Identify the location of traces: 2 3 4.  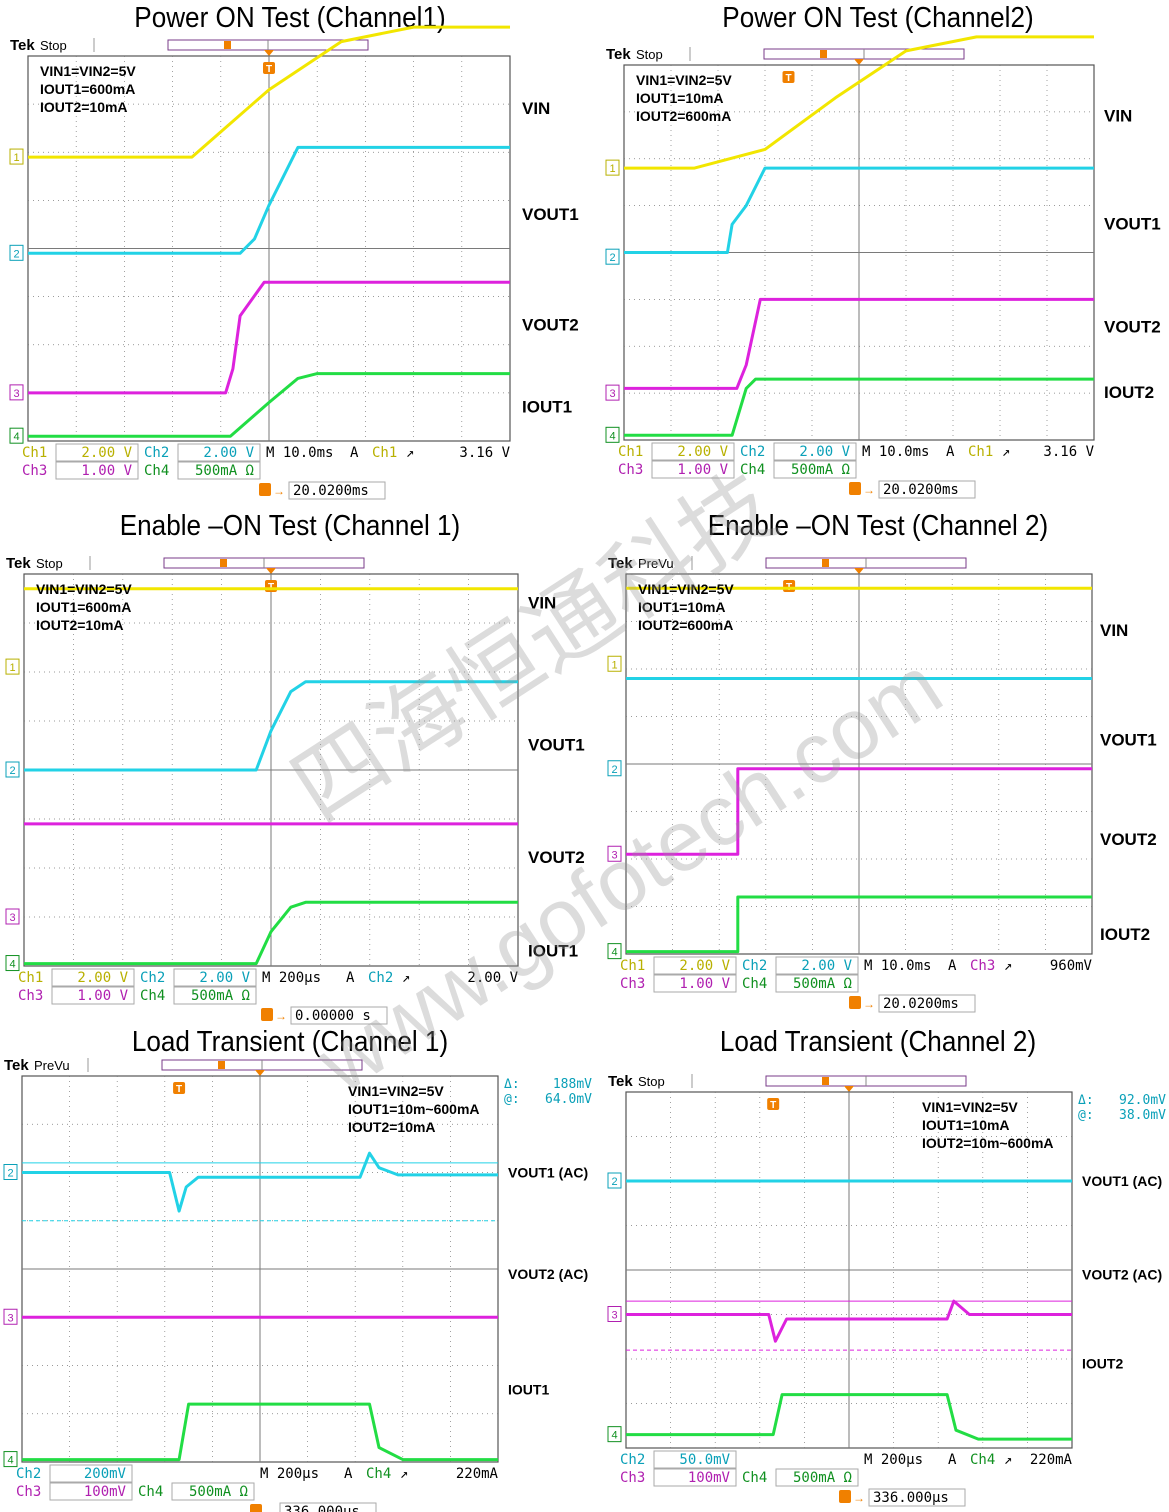
(250, 1309).